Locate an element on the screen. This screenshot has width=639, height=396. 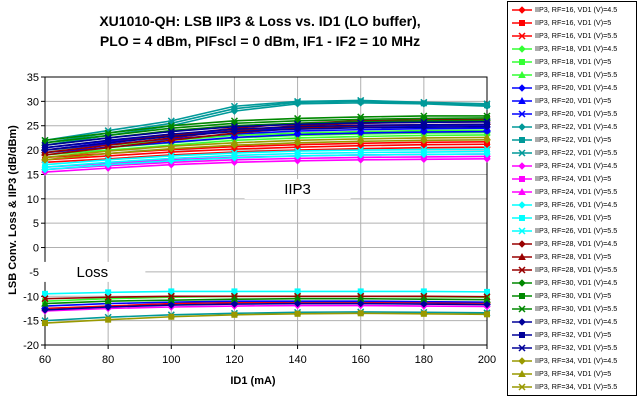
legend-item: IIP3, RF=24, VD1 (V)=5 is located at coordinates (573, 178).